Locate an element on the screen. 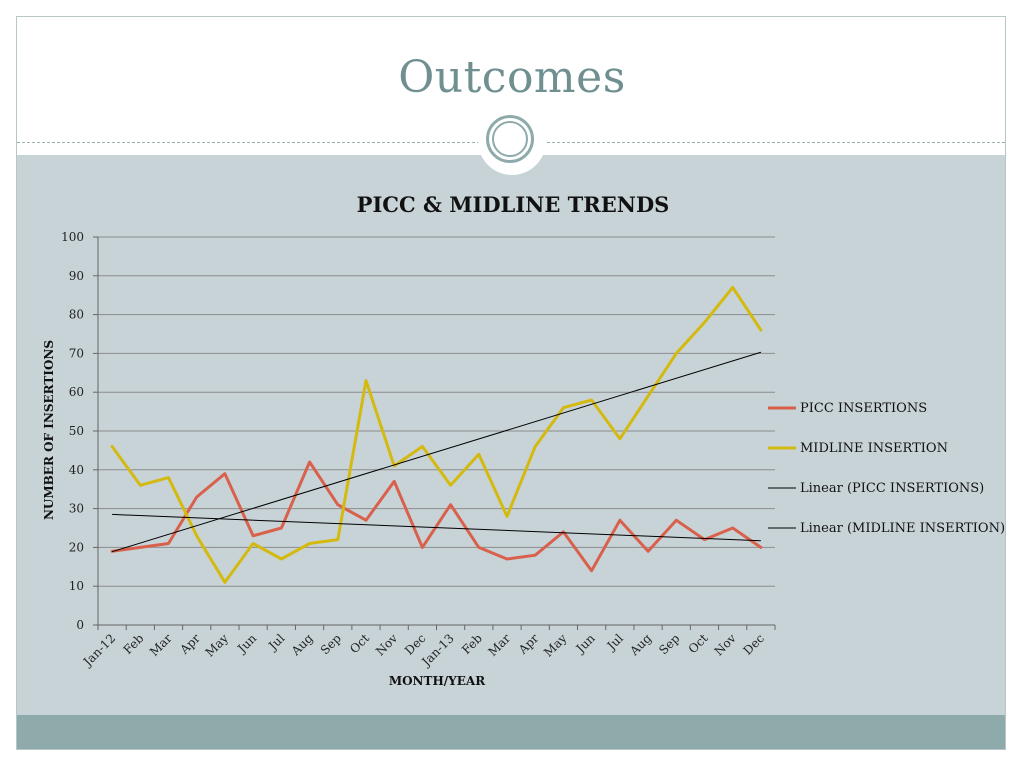  emblem-inner-ring is located at coordinates (510, 139).